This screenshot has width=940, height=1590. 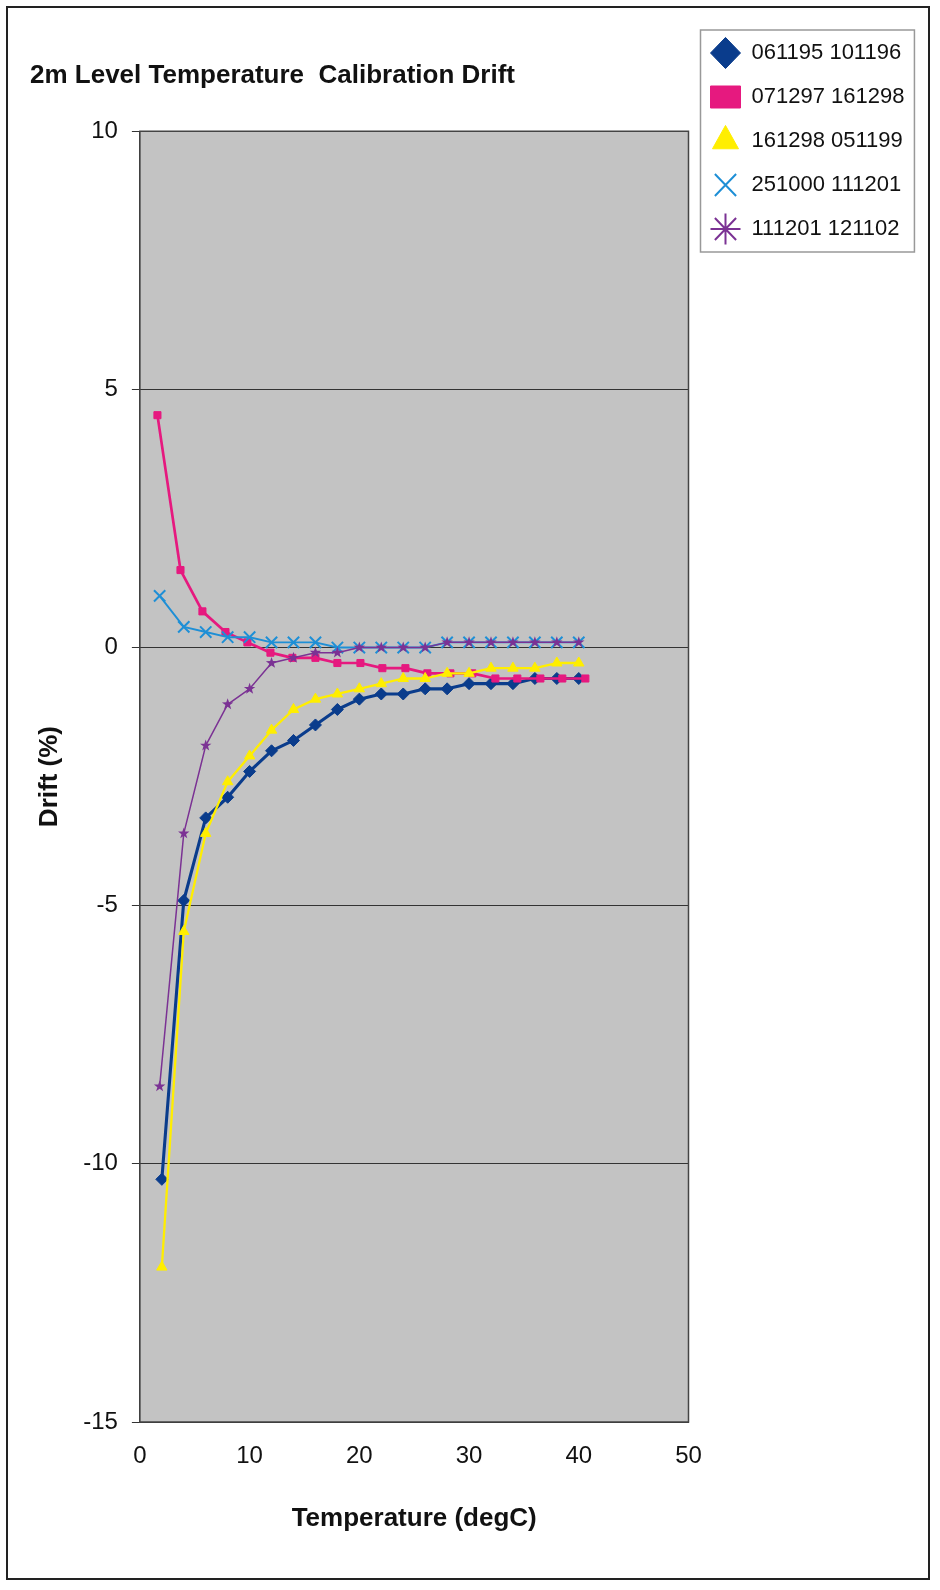 I want to click on legend-label: 111201 121102, so click(x=825, y=228).